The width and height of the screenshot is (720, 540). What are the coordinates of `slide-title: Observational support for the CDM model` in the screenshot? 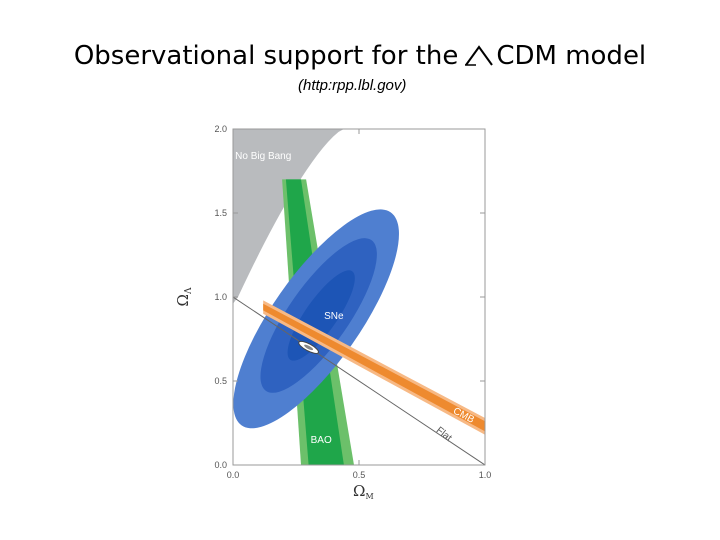 It's located at (360, 56).